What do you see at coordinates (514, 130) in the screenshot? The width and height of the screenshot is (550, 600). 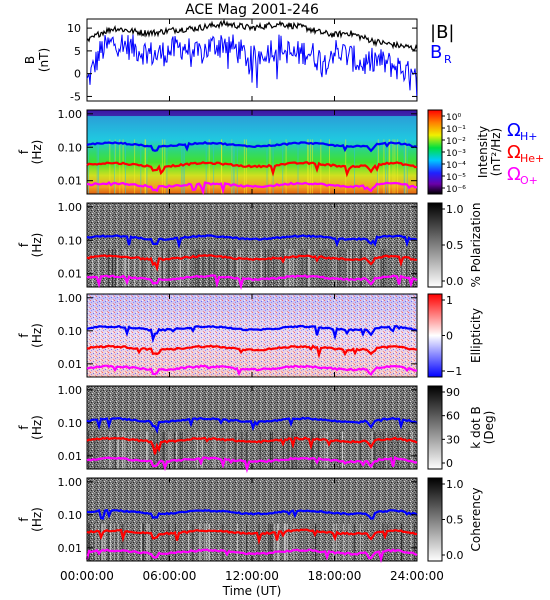 I see `legend-omega-h: Ω` at bounding box center [514, 130].